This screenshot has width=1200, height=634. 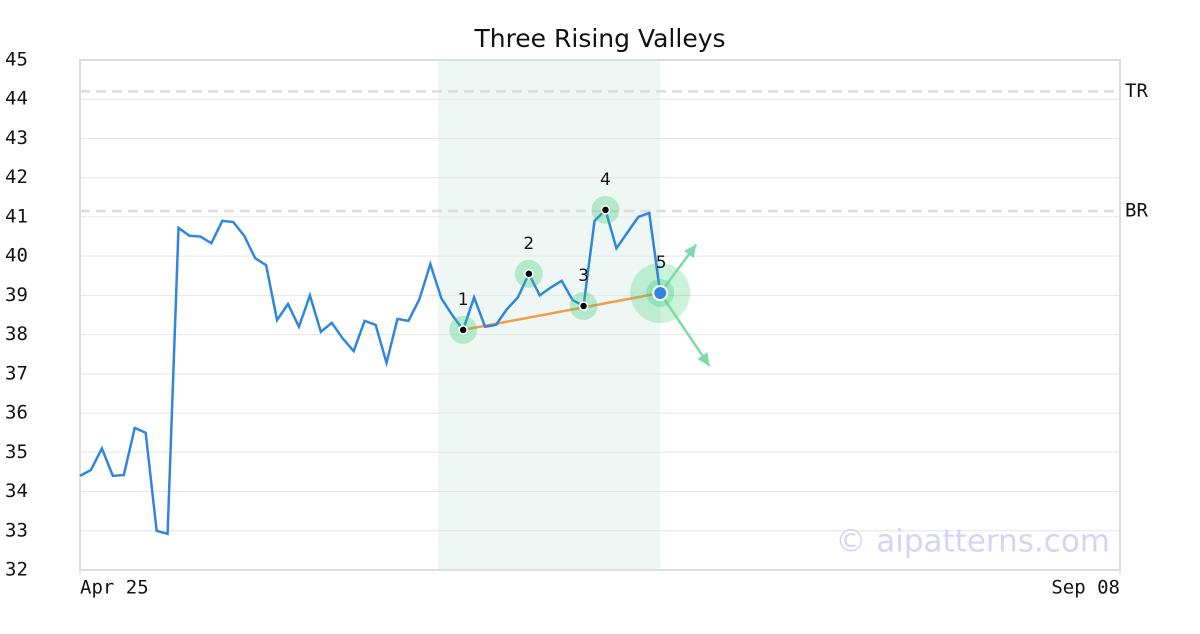 I want to click on x-tick-label: Sep 08, so click(x=1085, y=588).